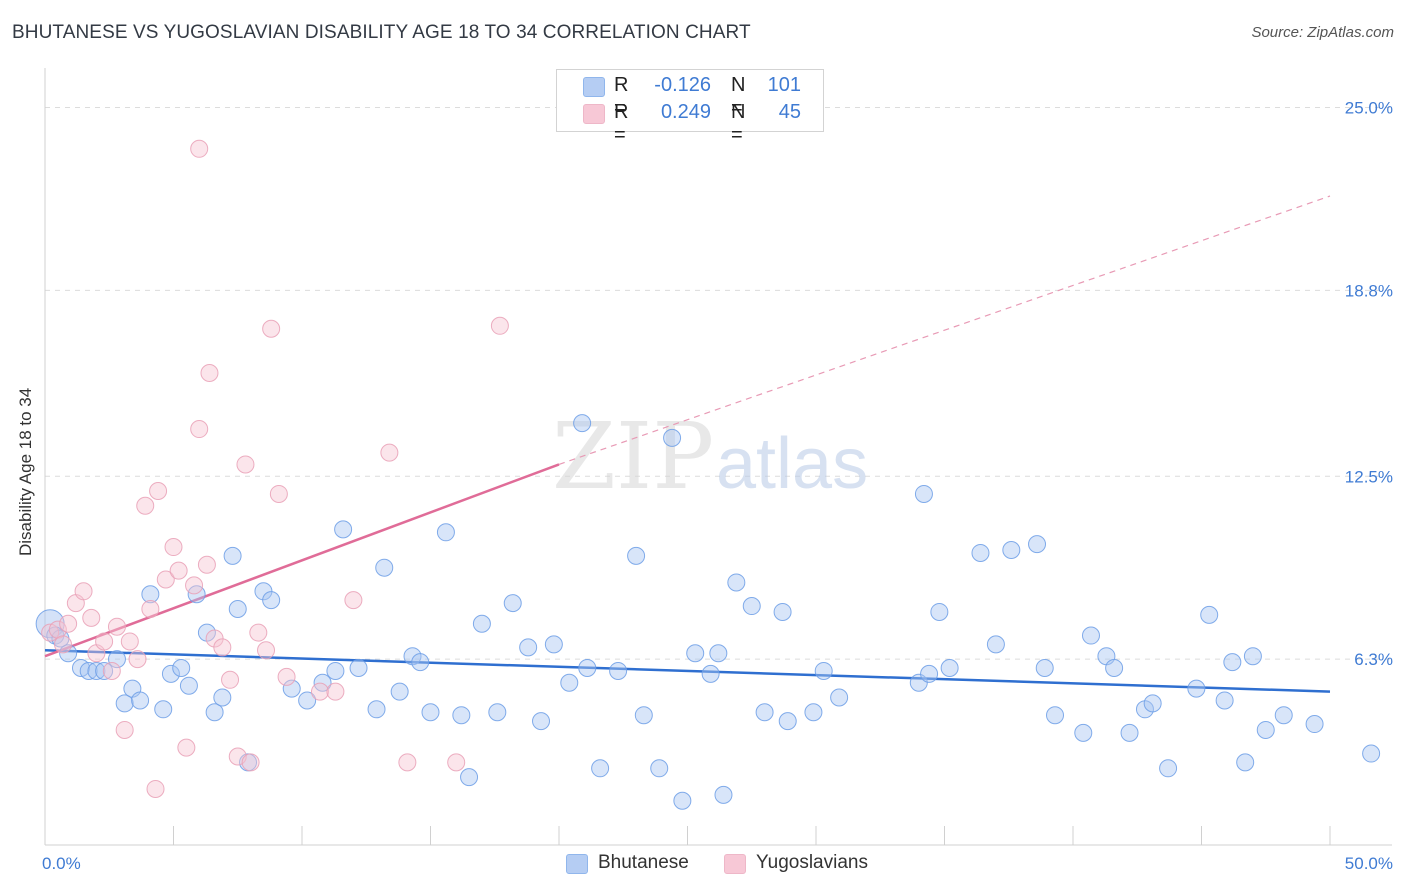 The height and width of the screenshot is (892, 1406). Describe the element at coordinates (61, 863) in the screenshot. I see `x-tick-label: 0.0%` at that location.